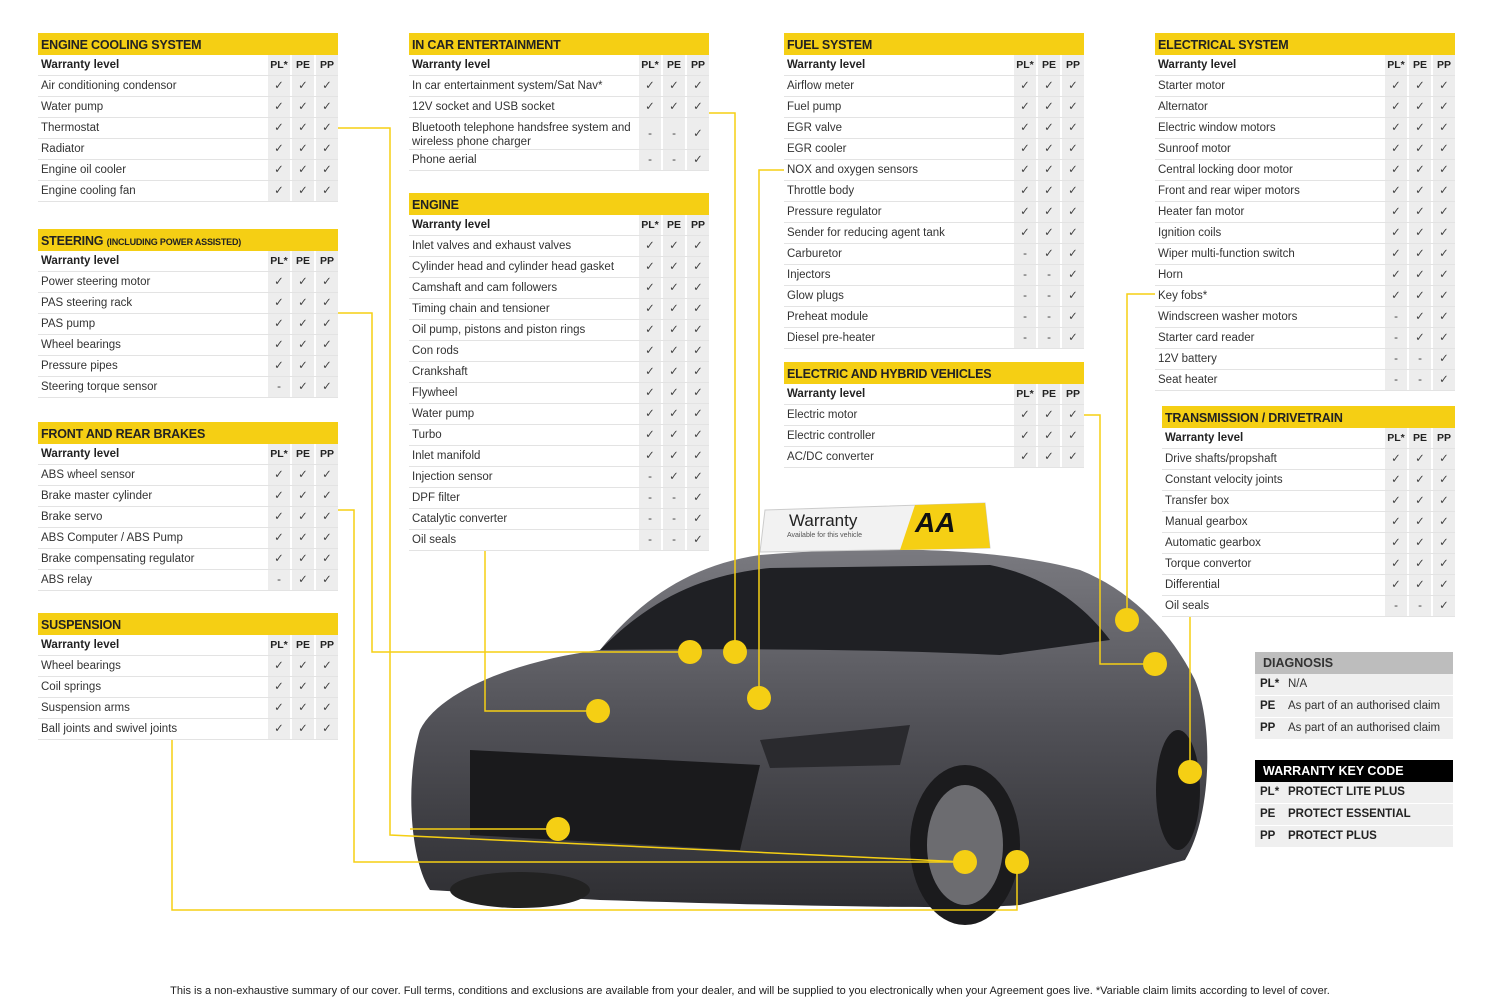 Image resolution: width=1500 pixels, height=1003 pixels. I want to click on table-row: EGR cooler ✓ ✓ ✓, so click(934, 149).